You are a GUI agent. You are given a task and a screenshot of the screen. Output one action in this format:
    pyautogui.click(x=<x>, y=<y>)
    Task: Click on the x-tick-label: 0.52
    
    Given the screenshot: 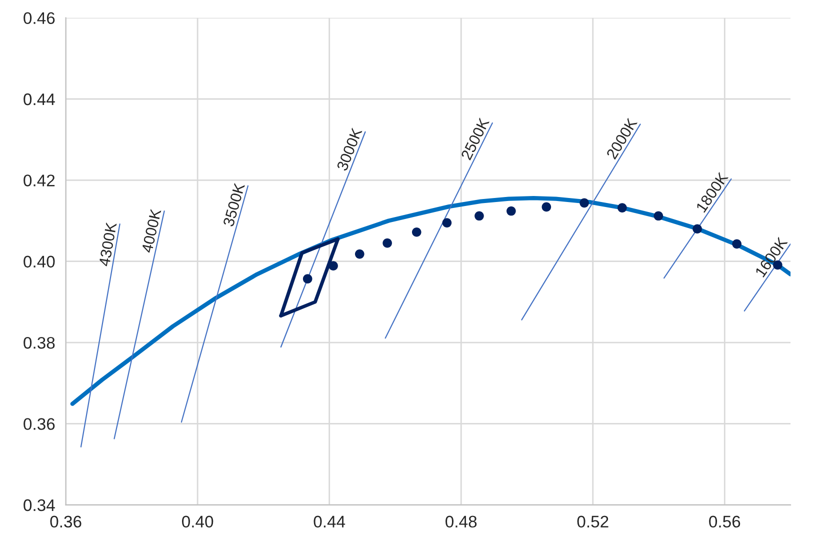 What is the action you would take?
    pyautogui.click(x=592, y=522)
    